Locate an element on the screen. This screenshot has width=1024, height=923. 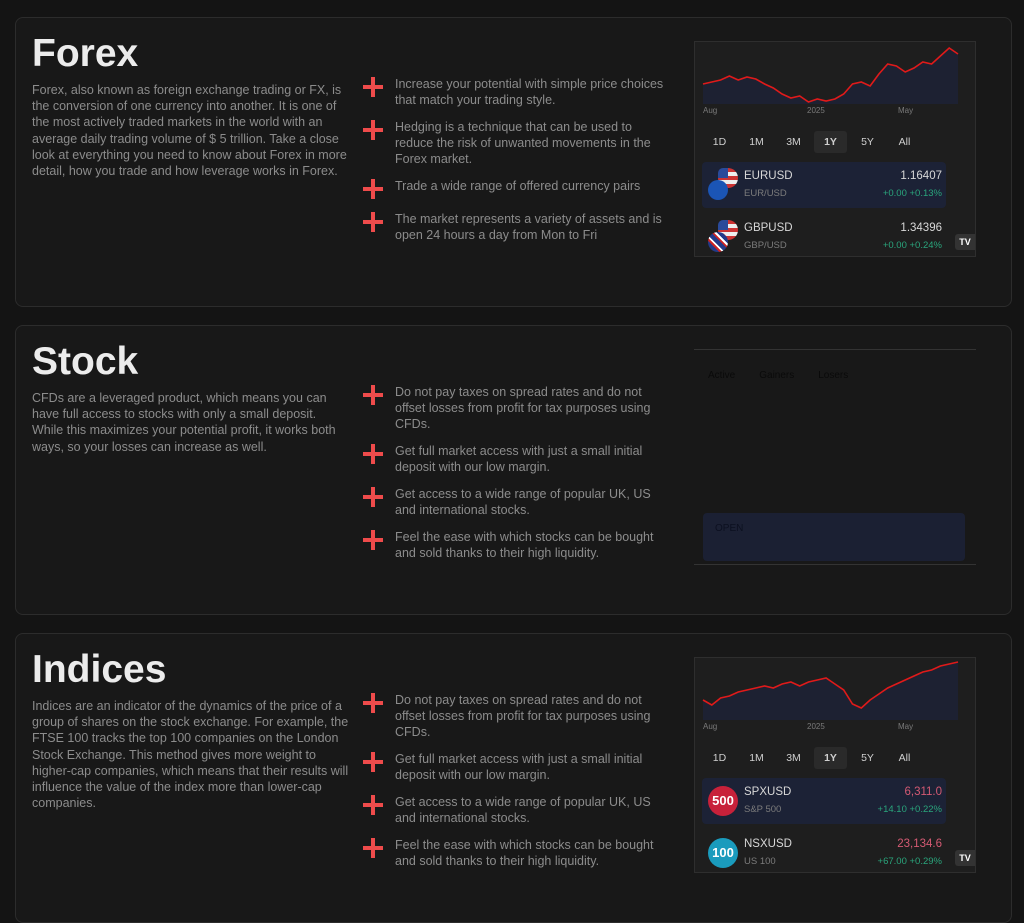
price: 6,311.0 is located at coordinates (923, 792).